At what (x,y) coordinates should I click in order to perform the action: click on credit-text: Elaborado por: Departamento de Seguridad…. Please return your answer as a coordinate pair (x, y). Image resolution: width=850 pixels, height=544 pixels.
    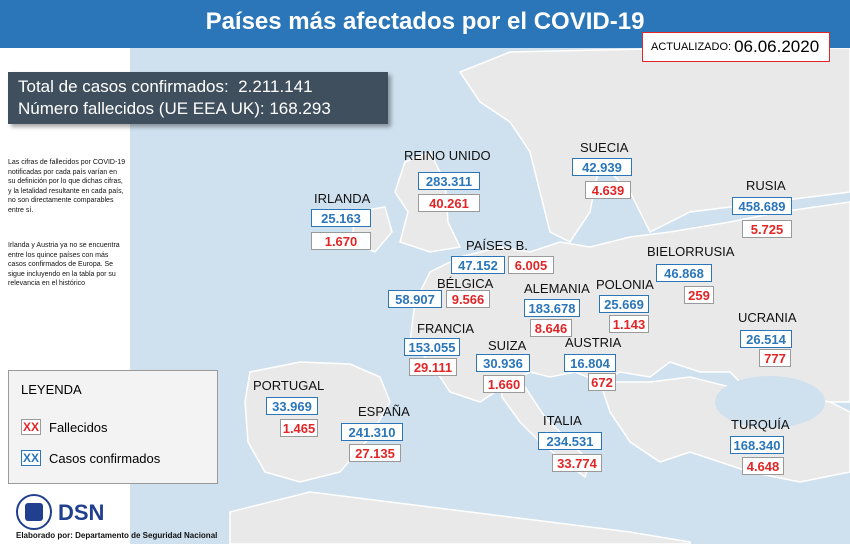
    Looking at the image, I should click on (117, 535).